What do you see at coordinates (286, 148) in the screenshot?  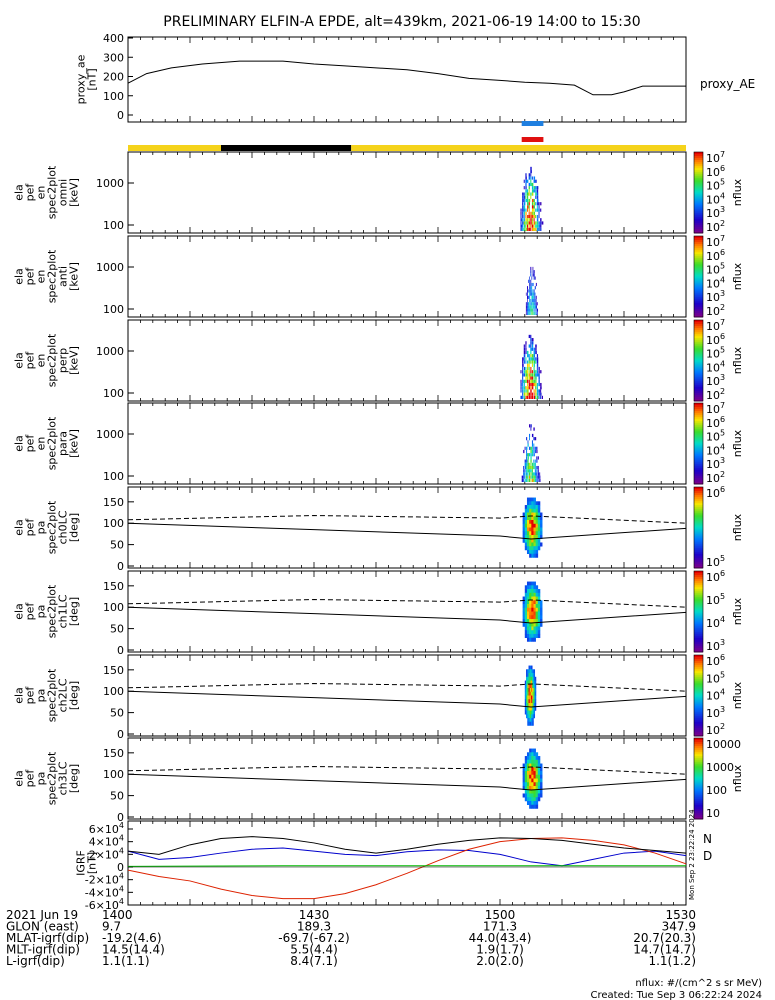 I see `status-segment` at bounding box center [286, 148].